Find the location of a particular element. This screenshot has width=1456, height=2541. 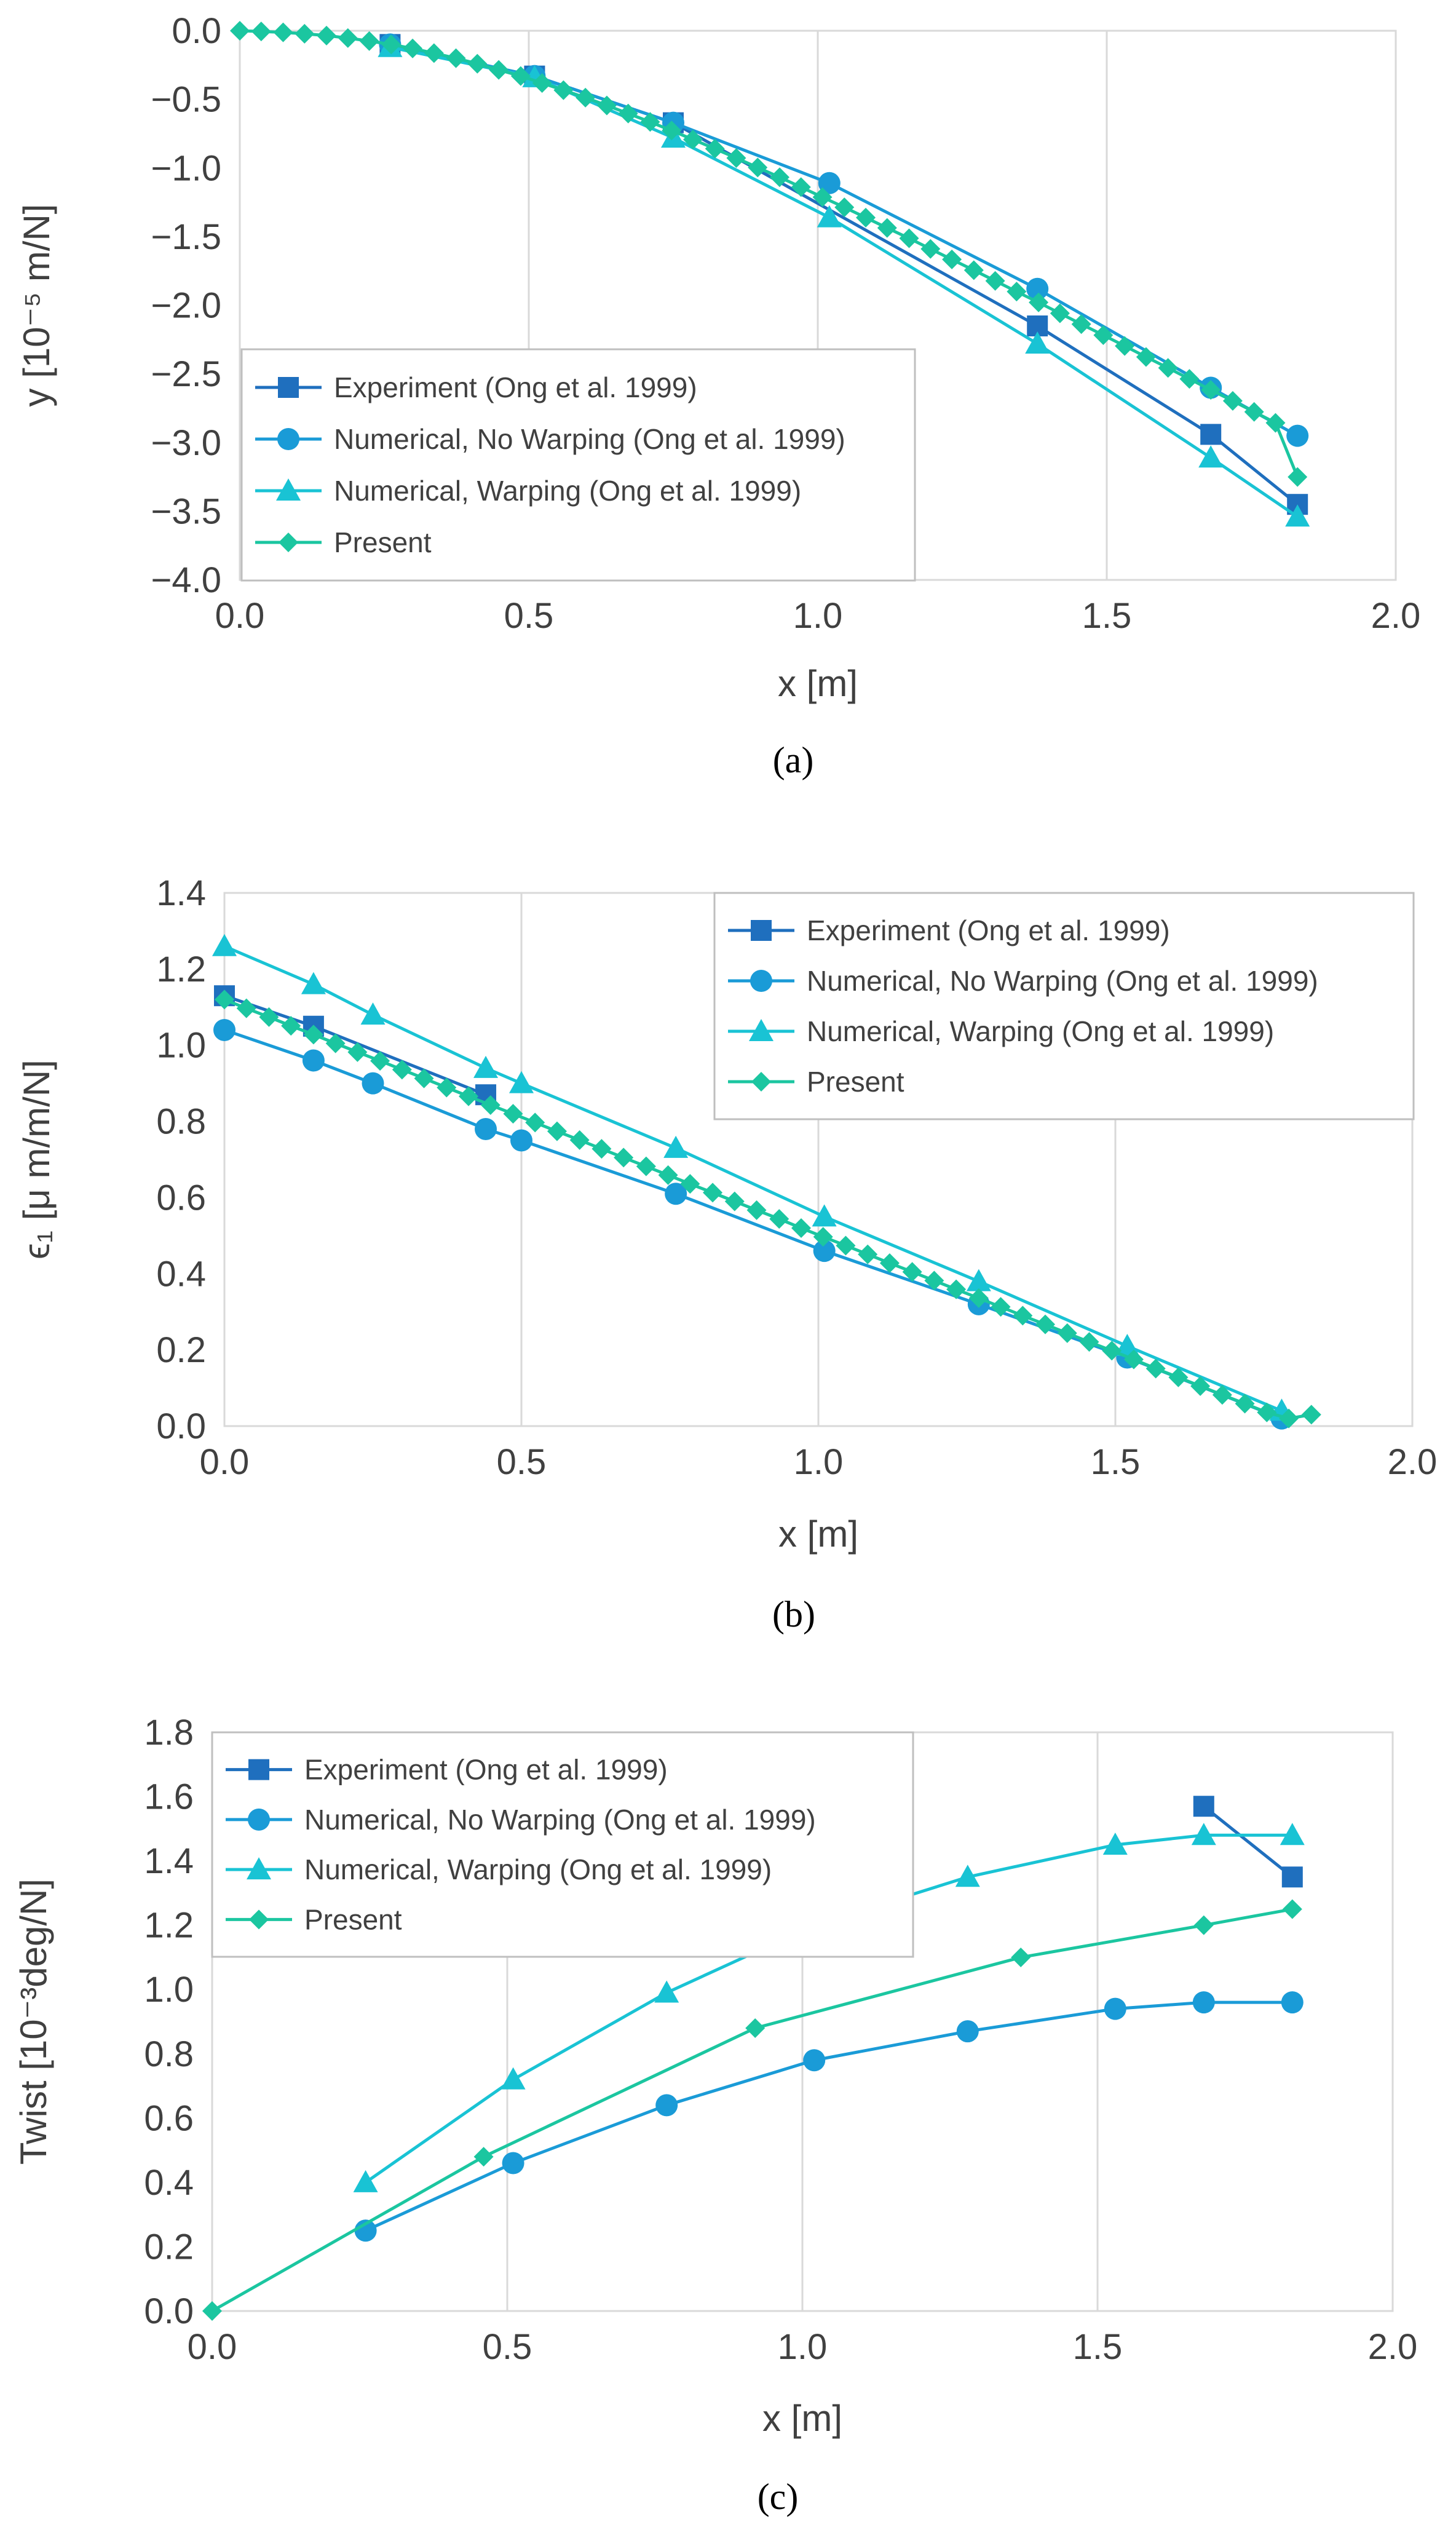

chart-b-legend-swatch-warping is located at coordinates (762, 1030).